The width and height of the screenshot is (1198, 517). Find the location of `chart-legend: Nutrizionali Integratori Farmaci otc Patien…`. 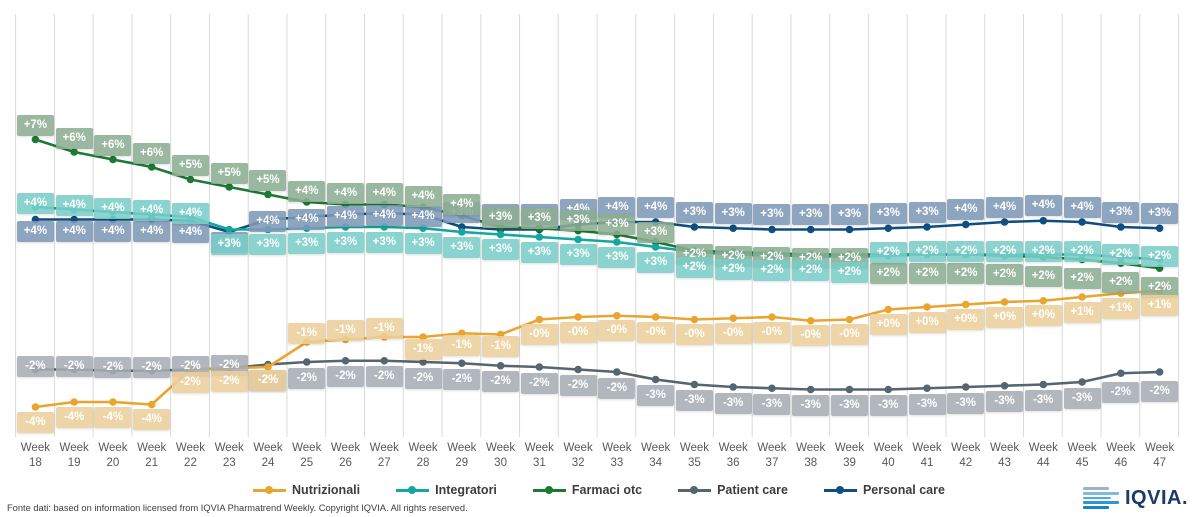

chart-legend: Nutrizionali Integratori Farmaci otc Patien… is located at coordinates (599, 490).